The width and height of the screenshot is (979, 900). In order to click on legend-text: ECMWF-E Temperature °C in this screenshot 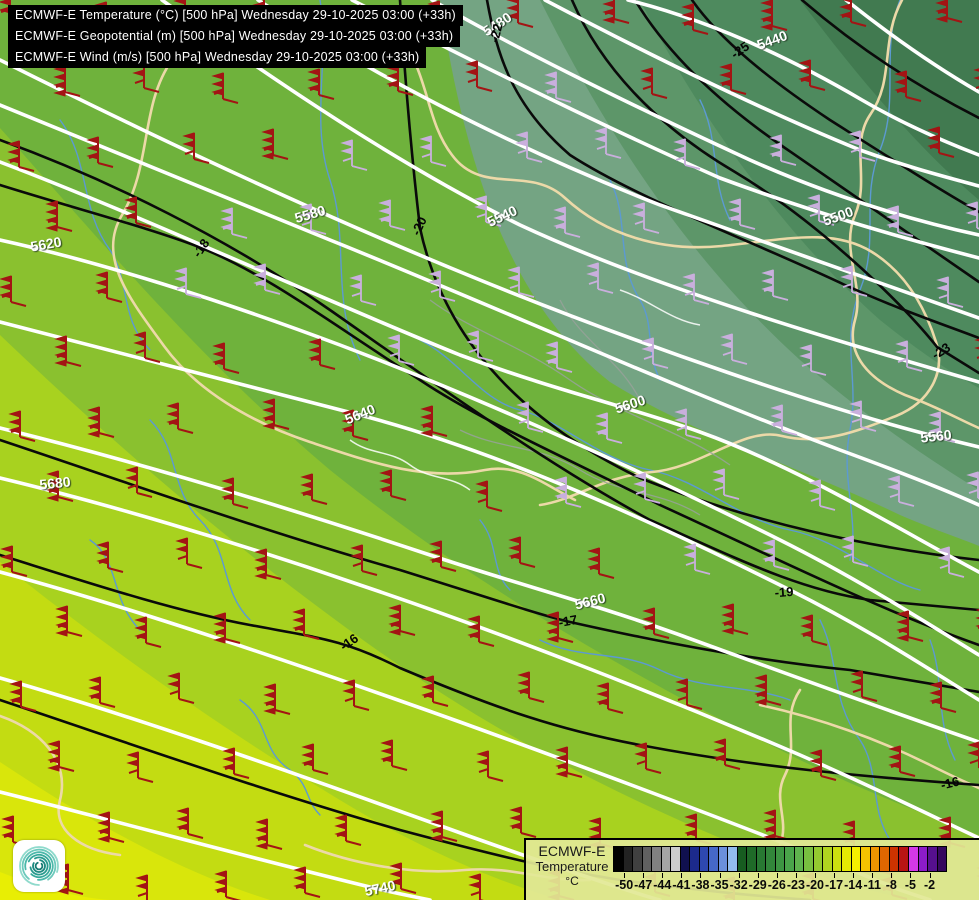, I will do `click(572, 865)`.